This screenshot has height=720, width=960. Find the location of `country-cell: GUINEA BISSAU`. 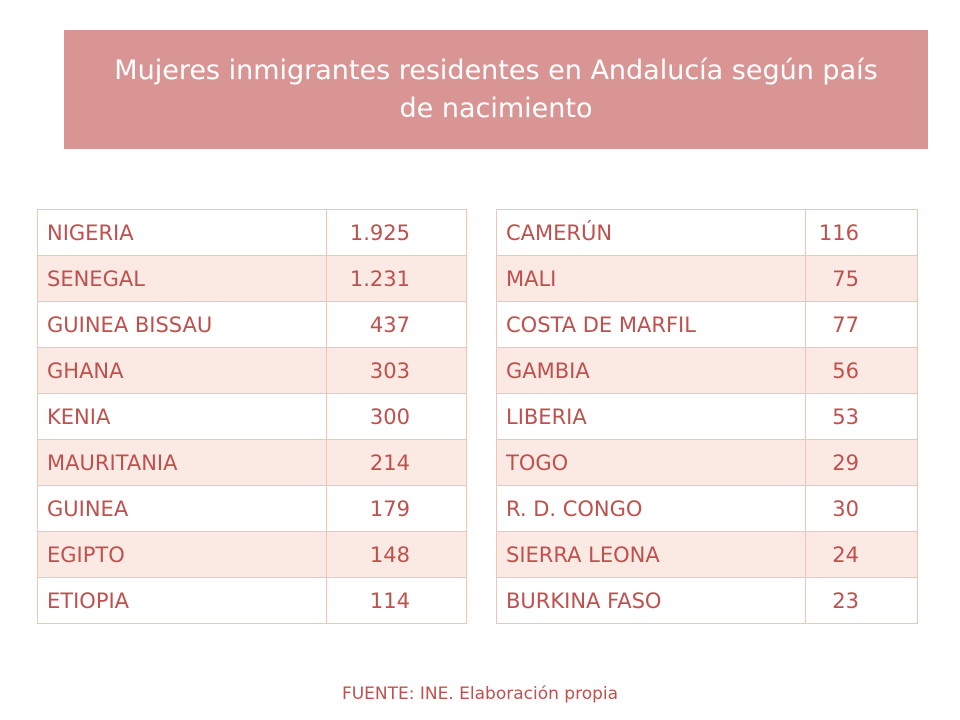

country-cell: GUINEA BISSAU is located at coordinates (182, 324).